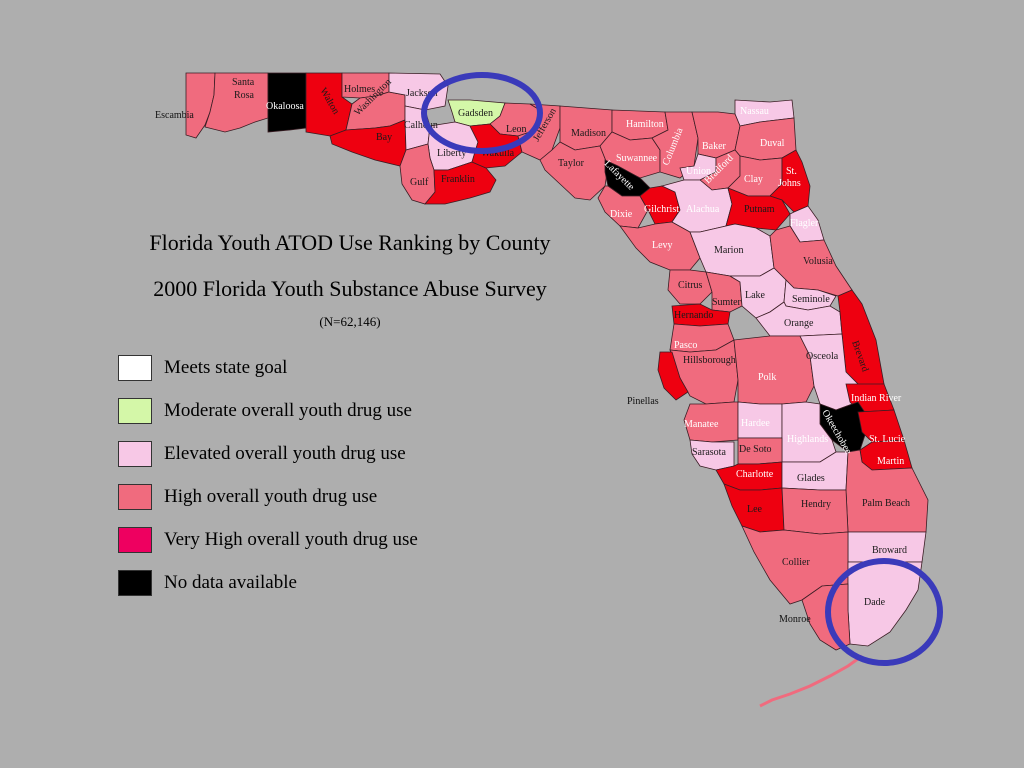 The height and width of the screenshot is (768, 1024). What do you see at coordinates (661, 209) in the screenshot?
I see `label-gilchrist: Gilchrist` at bounding box center [661, 209].